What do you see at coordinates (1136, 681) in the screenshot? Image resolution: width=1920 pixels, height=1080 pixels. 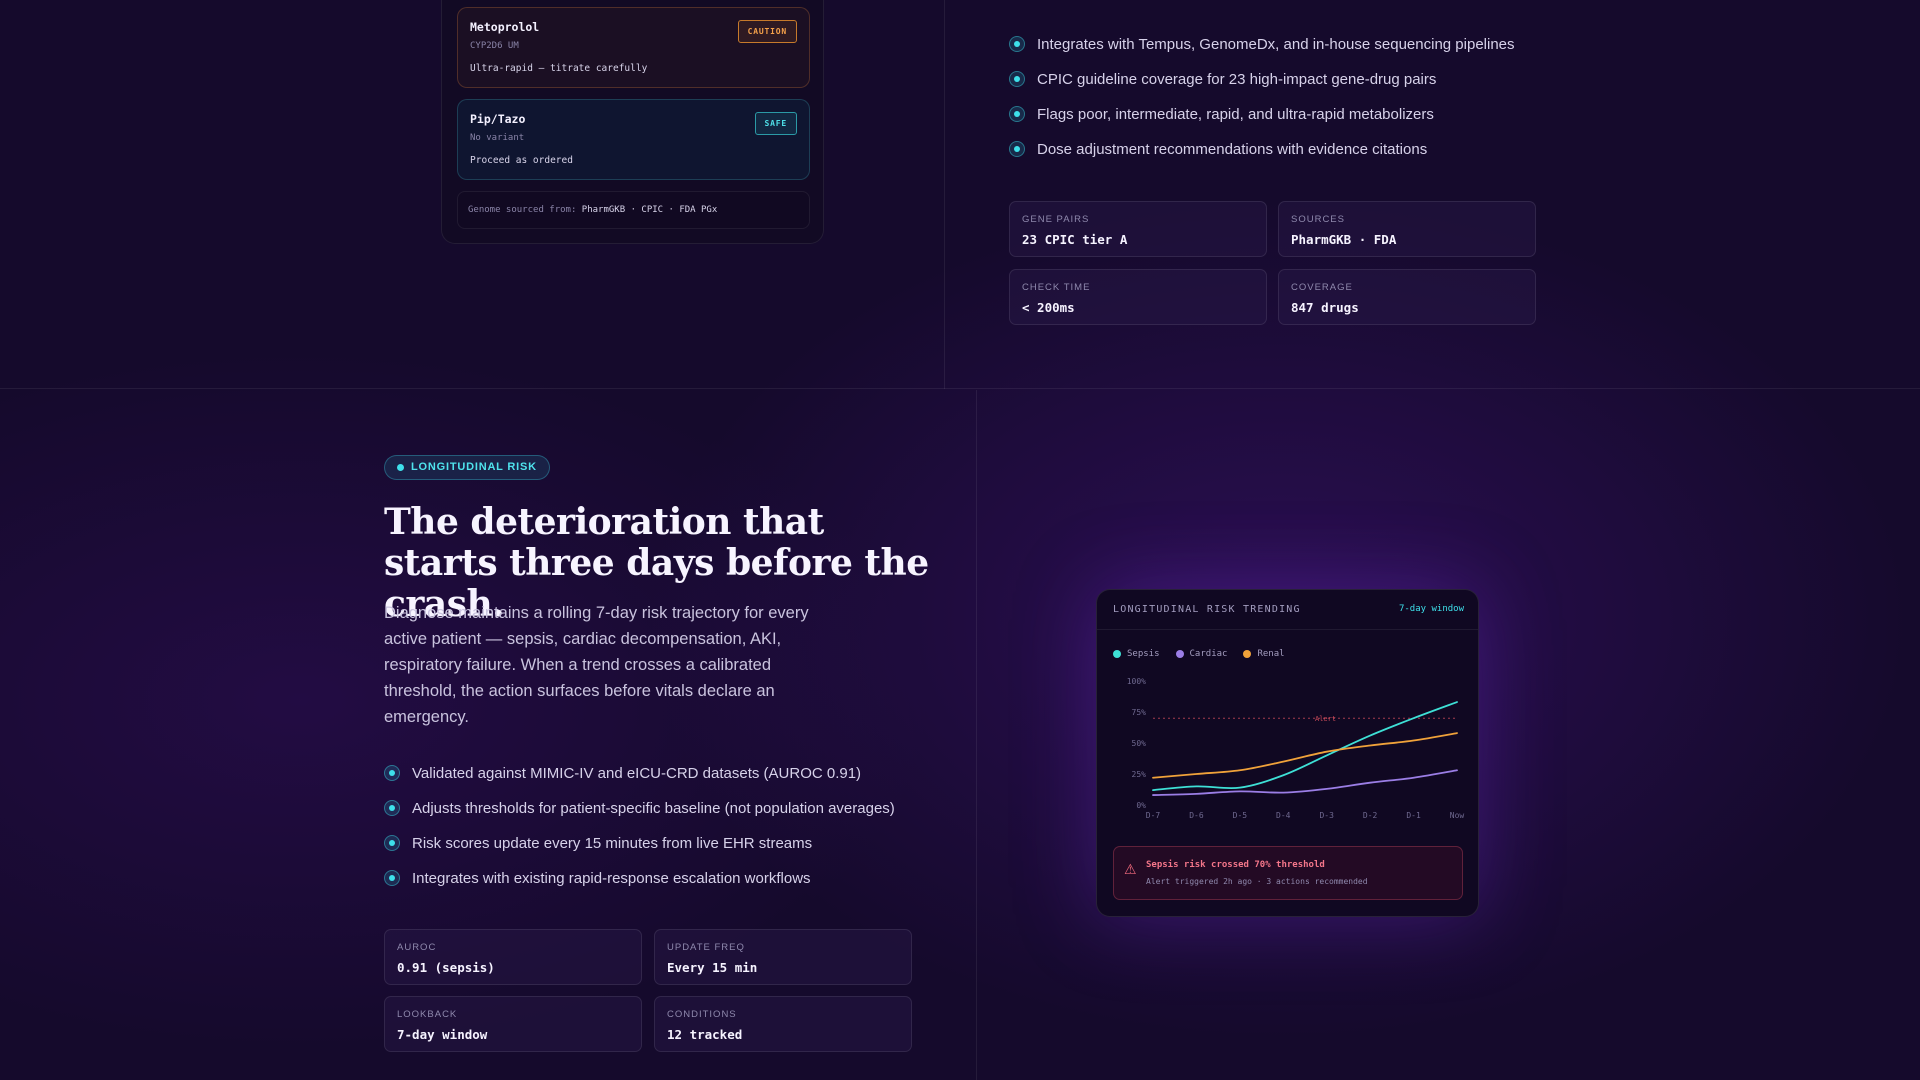 I see `y-tick-label: 100%` at bounding box center [1136, 681].